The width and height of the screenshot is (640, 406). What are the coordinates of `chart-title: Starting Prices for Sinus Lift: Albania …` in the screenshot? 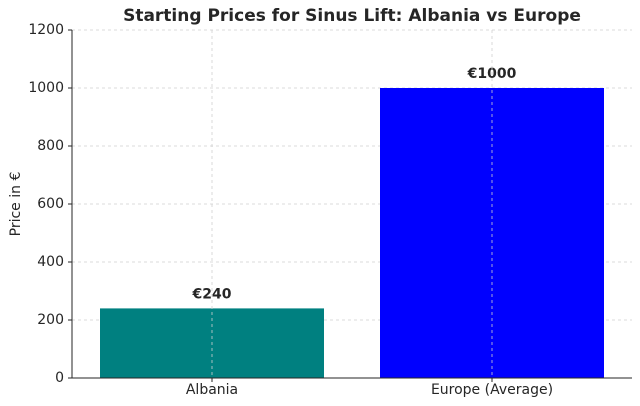 It's located at (352, 16).